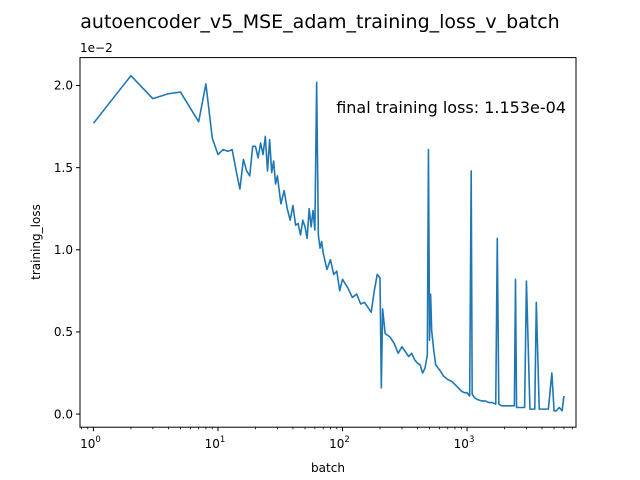 The image size is (640, 480). What do you see at coordinates (97, 440) in the screenshot?
I see `x-tick-exponent: 0` at bounding box center [97, 440].